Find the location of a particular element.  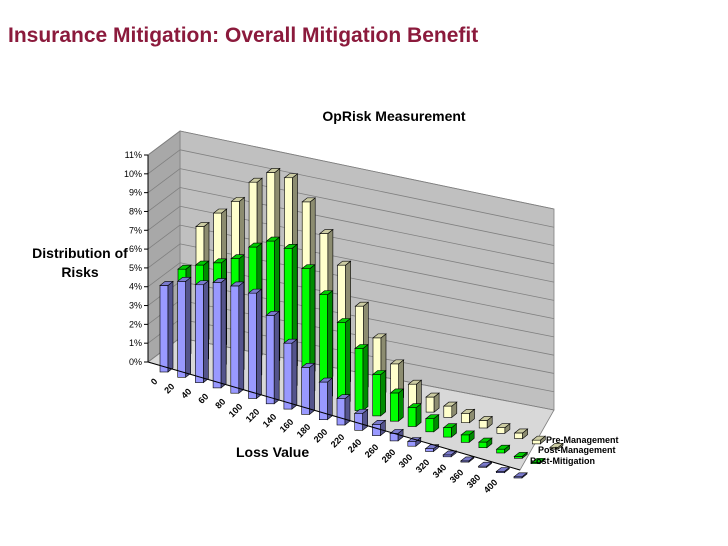

y-tick-label: 2% is located at coordinates (135, 324).